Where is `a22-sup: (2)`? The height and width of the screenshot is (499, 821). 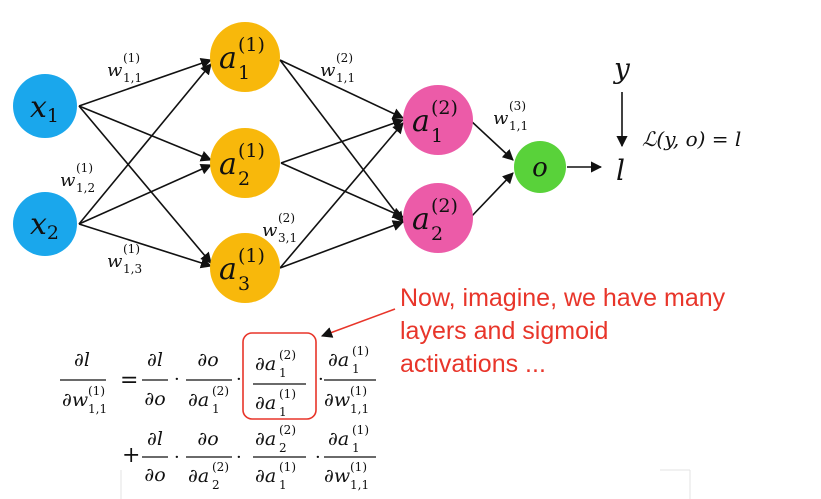 a22-sup: (2) is located at coordinates (444, 206).